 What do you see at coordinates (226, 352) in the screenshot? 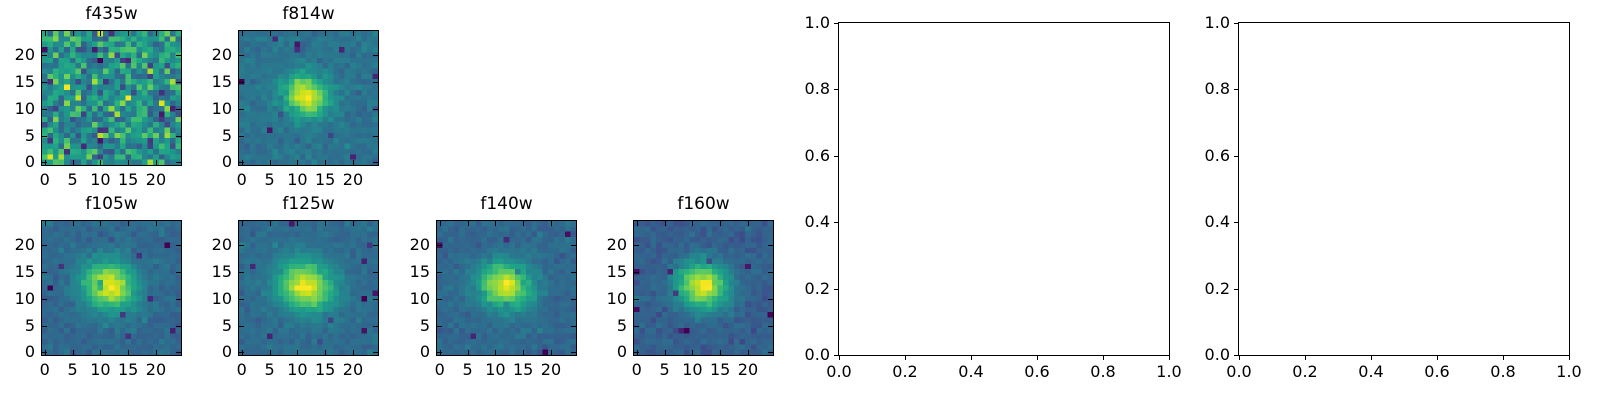
I see `ytick-label-f125w-0: 0` at bounding box center [226, 352].